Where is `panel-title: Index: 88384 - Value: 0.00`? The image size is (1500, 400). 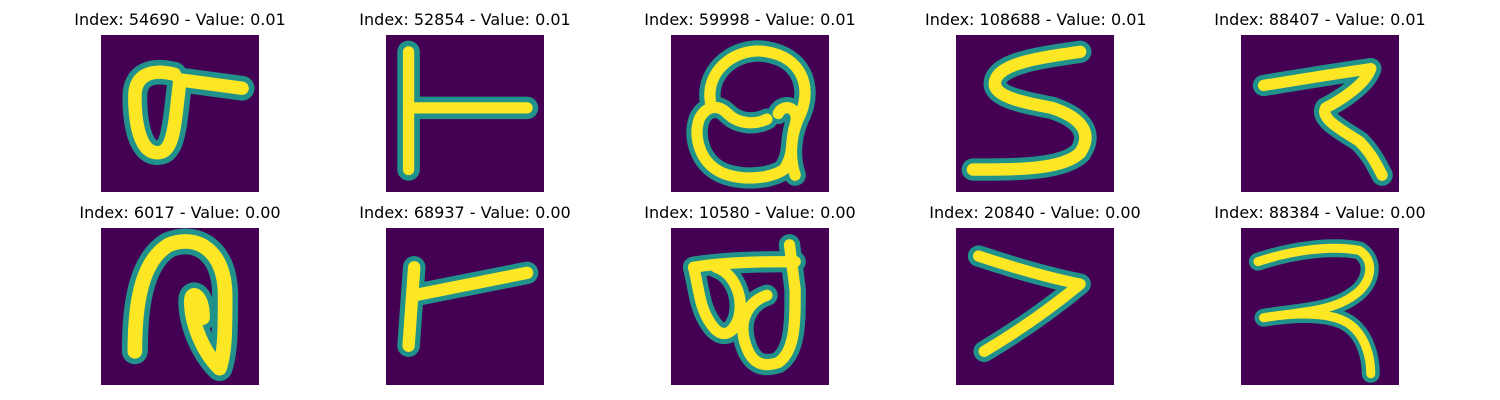
panel-title: Index: 88384 - Value: 0.00 is located at coordinates (1320, 213).